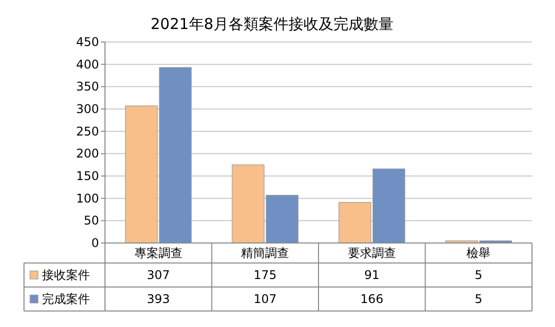  What do you see at coordinates (265, 299) in the screenshot?
I see `data-label: 107` at bounding box center [265, 299].